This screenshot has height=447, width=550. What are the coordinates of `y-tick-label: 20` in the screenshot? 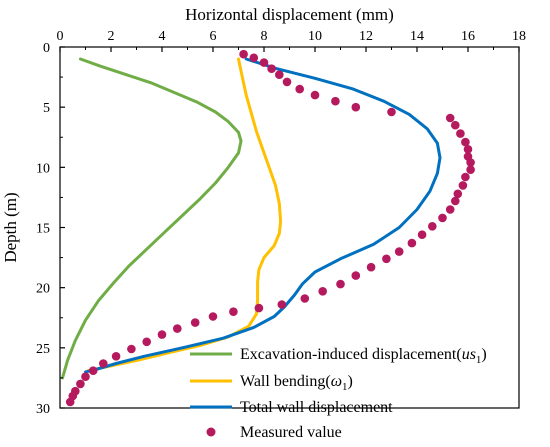 It's located at (43, 289).